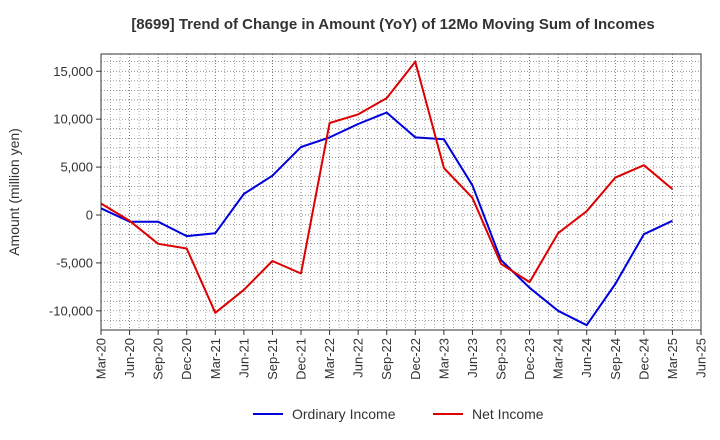 This screenshot has width=720, height=440. Describe the element at coordinates (129, 358) in the screenshot. I see `x-tick-label: Jun-20` at that location.